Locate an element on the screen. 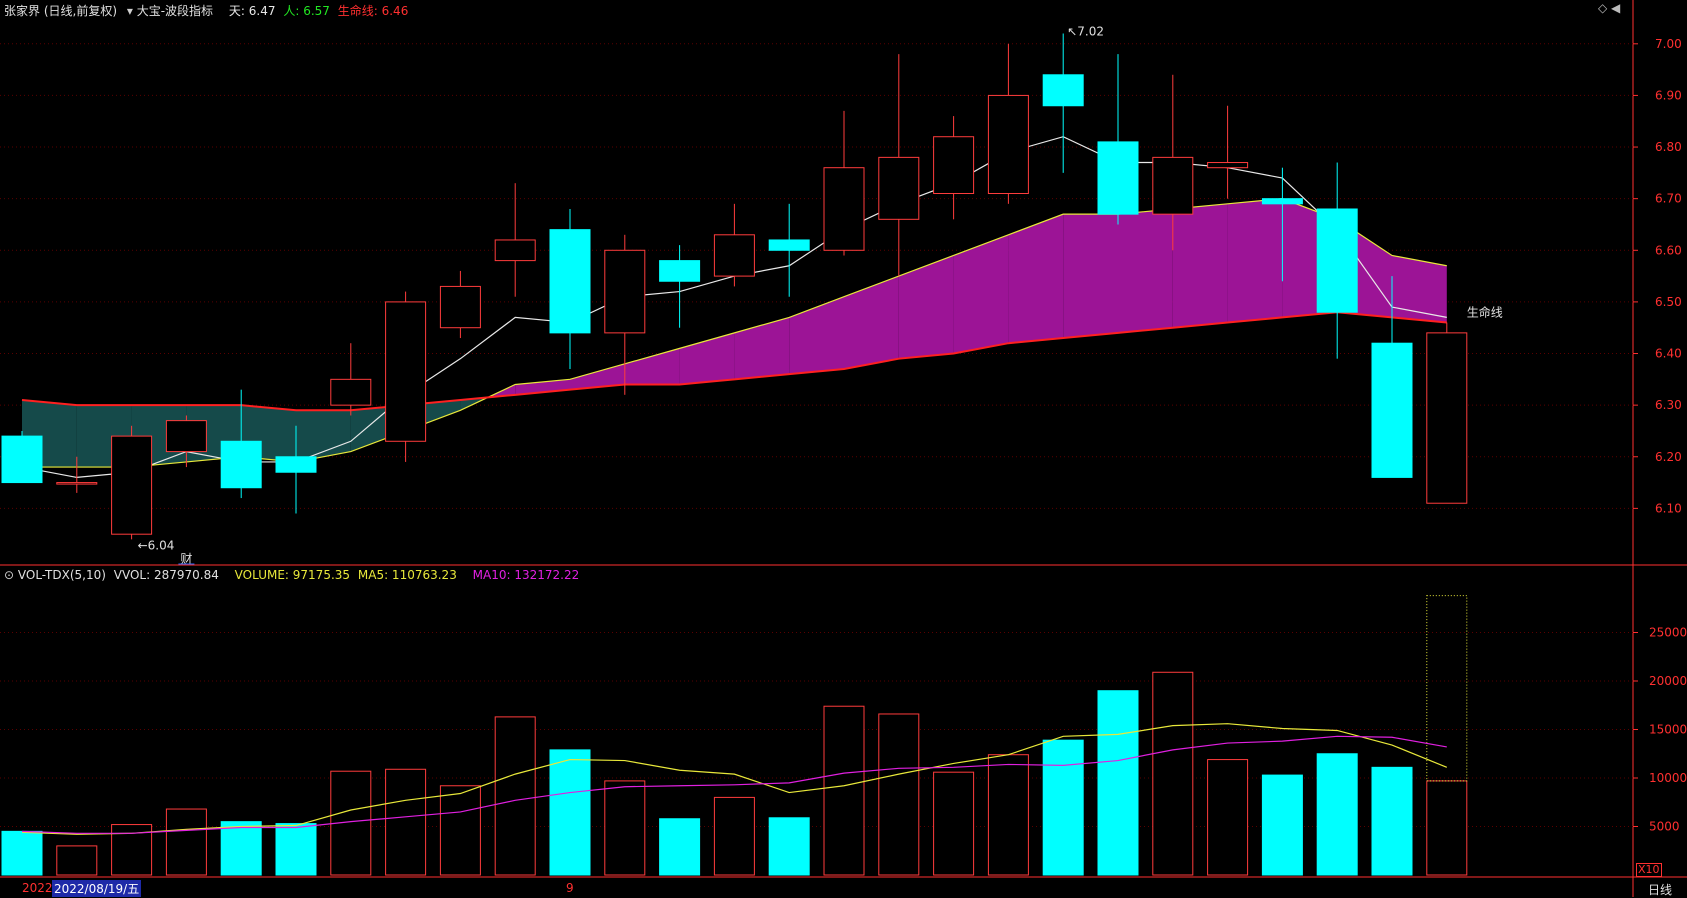  price-tick-label: 6.80 is located at coordinates (1668, 147).